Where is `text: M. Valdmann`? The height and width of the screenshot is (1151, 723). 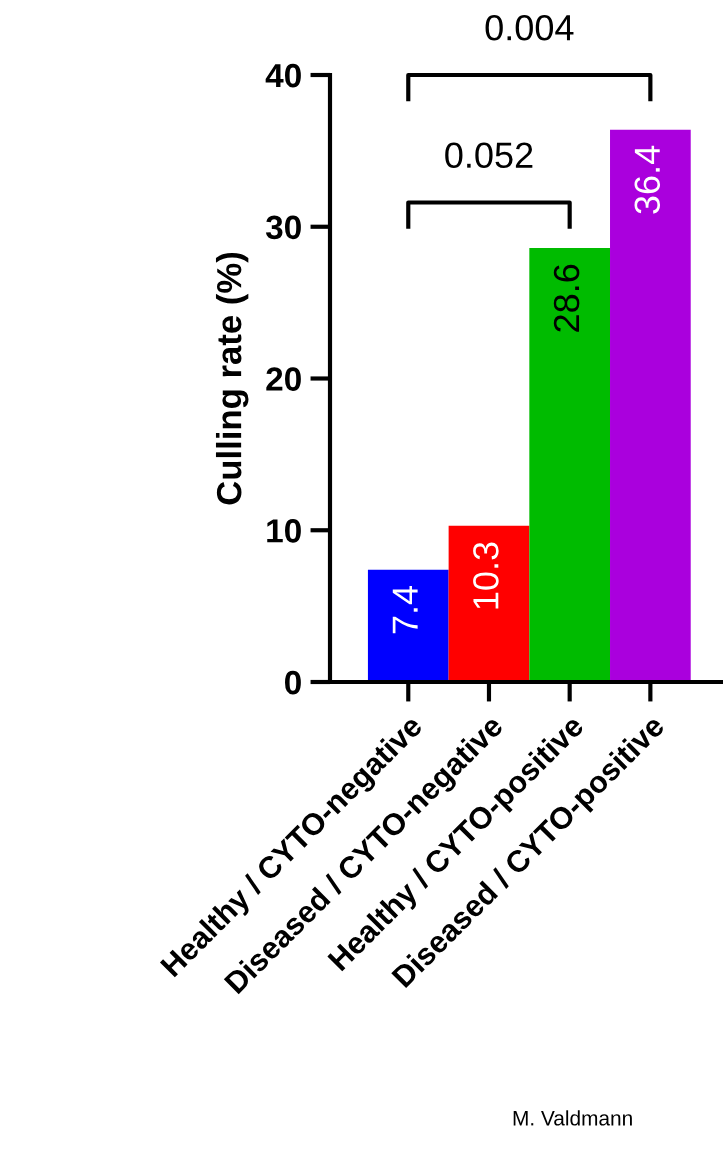 text: M. Valdmann is located at coordinates (572, 1118).